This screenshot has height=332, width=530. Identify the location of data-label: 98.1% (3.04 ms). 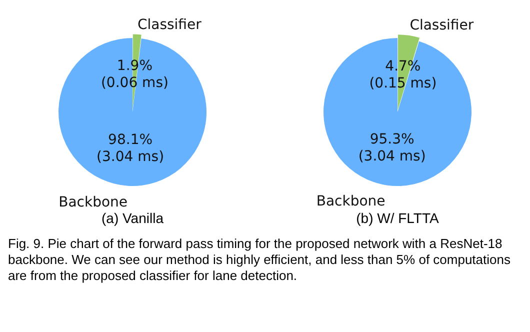
(130, 149).